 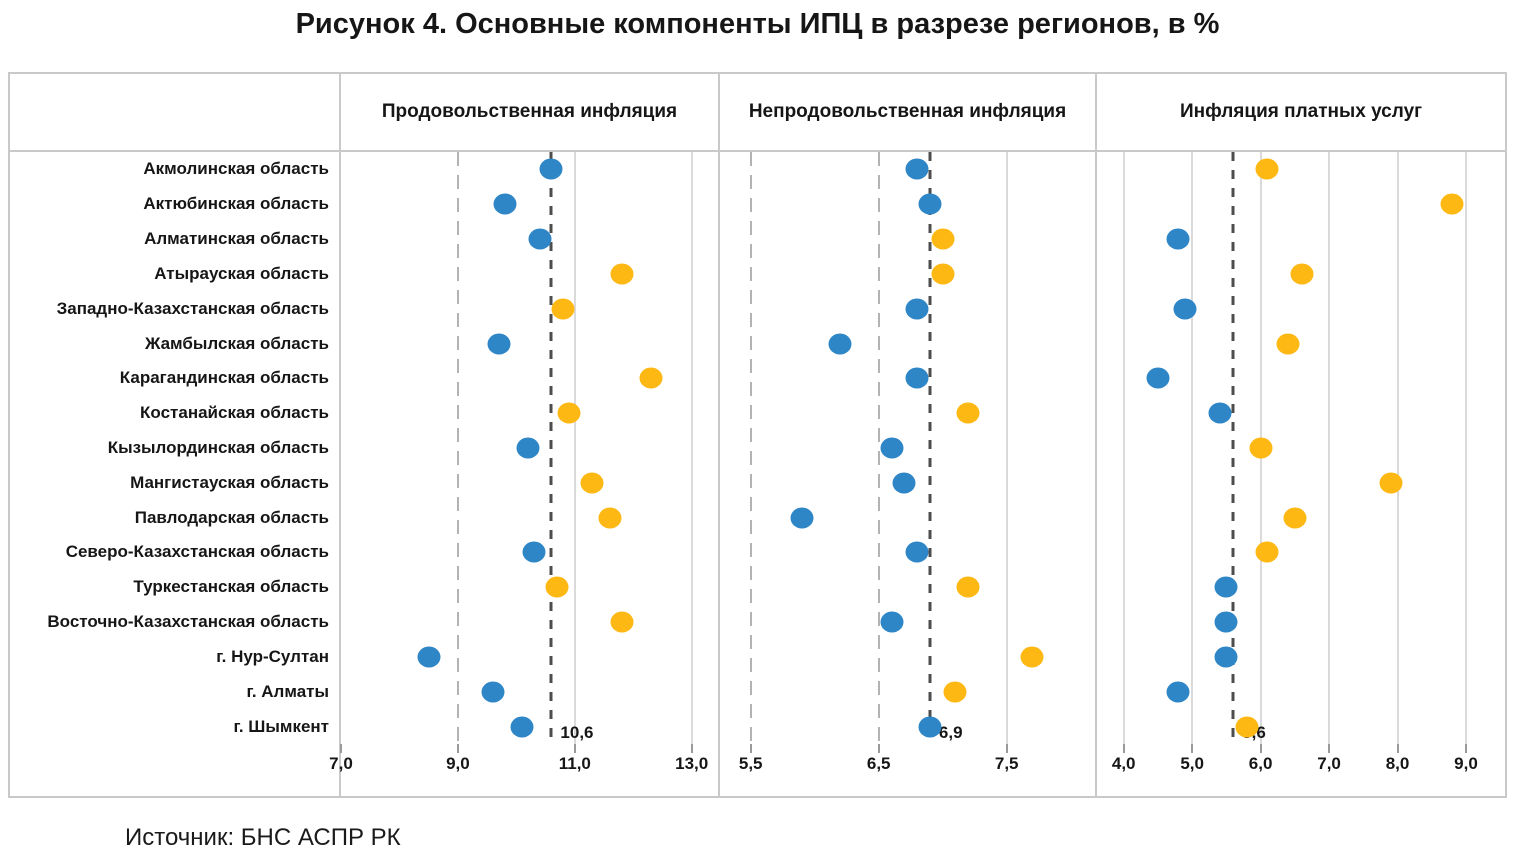 I want to click on tick-label: 7,5, so click(x=1006, y=763).